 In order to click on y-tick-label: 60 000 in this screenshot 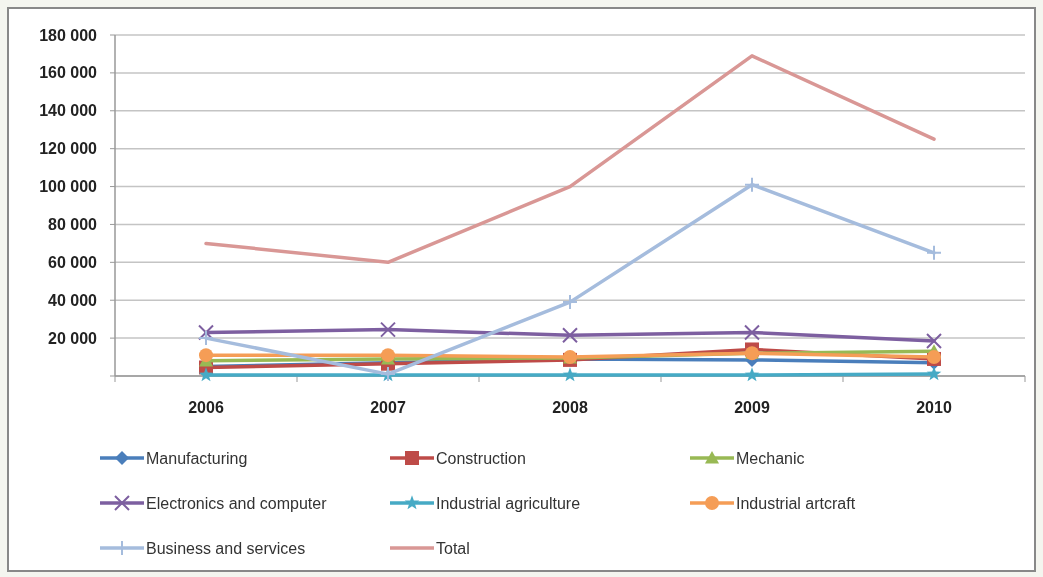, I will do `click(73, 262)`.